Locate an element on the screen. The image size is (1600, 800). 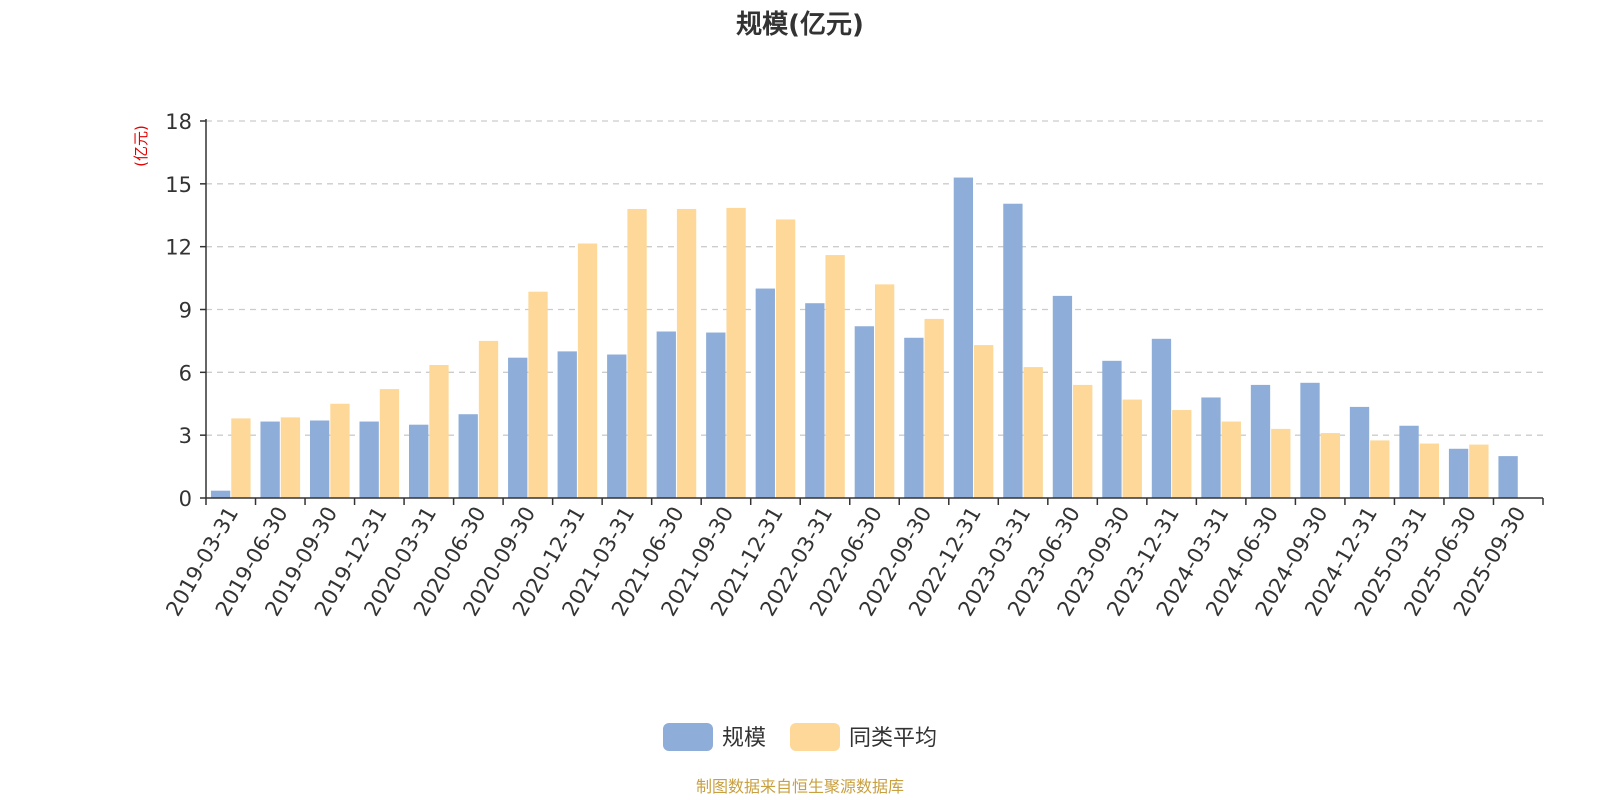
legend-swatch-guimo is located at coordinates (688, 737).